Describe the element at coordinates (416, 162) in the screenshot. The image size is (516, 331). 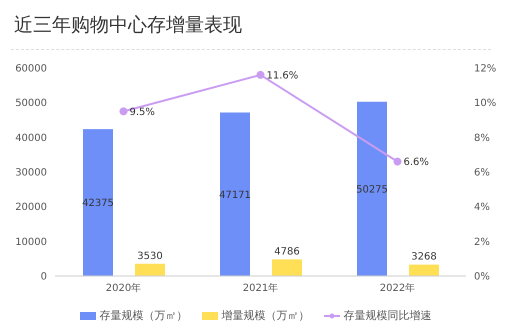
I see `data-label: 6.6%` at that location.